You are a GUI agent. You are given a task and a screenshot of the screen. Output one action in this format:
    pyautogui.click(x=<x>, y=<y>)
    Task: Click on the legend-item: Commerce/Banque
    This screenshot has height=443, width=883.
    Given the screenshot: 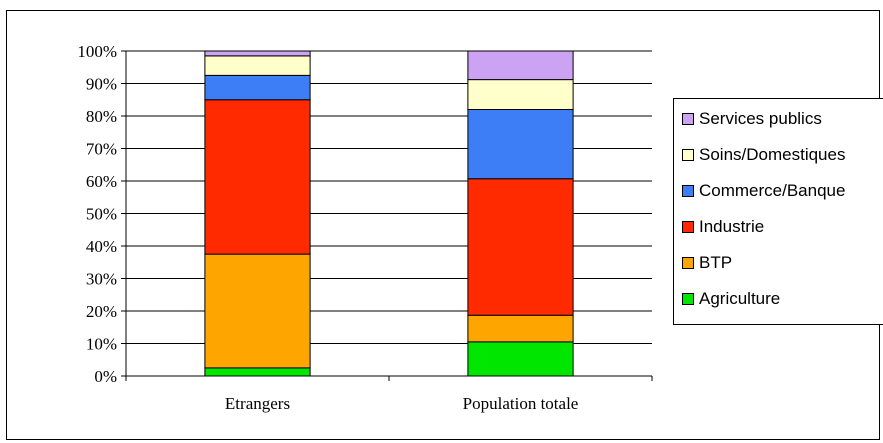 What is the action you would take?
    pyautogui.click(x=763, y=191)
    